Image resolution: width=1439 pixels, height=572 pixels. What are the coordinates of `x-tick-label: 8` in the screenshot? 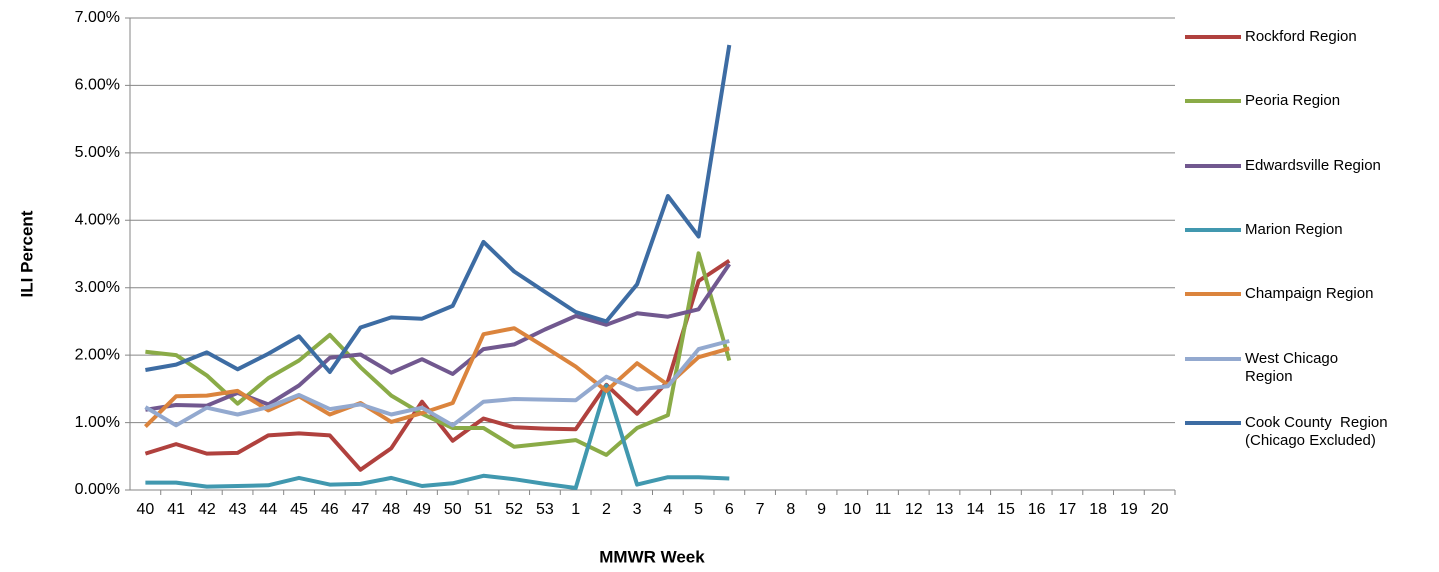 It's located at (790, 509).